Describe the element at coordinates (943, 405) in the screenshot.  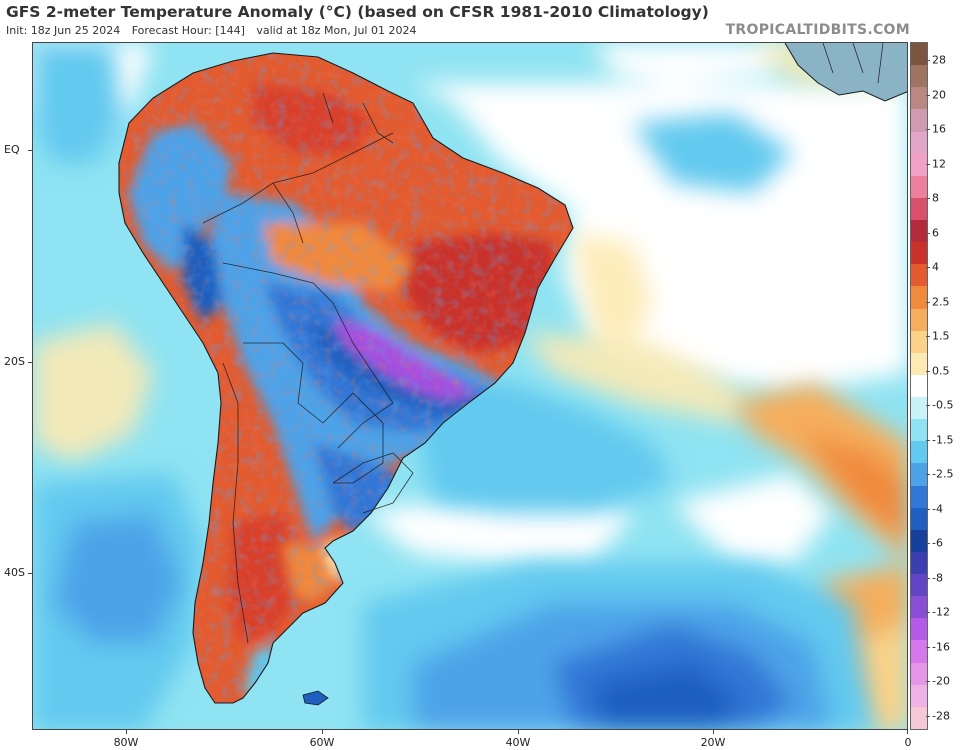
I see `colorbar-label: -0.5` at that location.